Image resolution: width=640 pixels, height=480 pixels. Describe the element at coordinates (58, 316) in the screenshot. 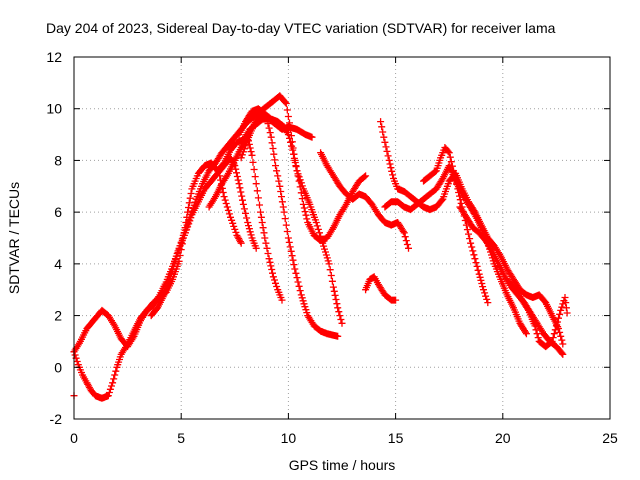

I see `y-tick-label: 2` at that location.